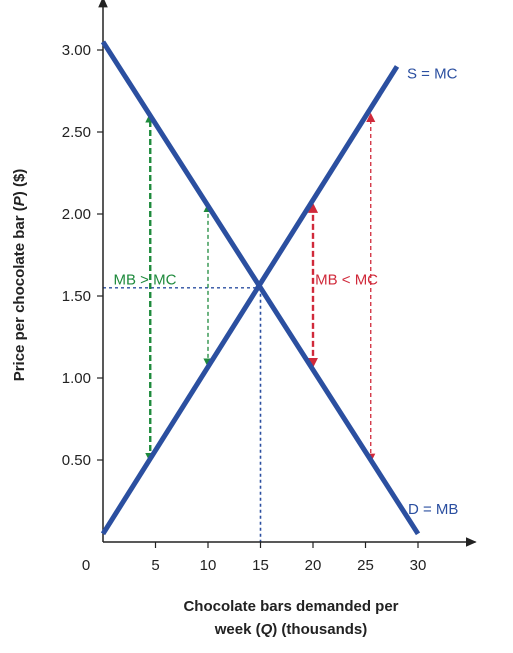 Image resolution: width=513 pixels, height=653 pixels. I want to click on origin-label: 0, so click(86, 565).